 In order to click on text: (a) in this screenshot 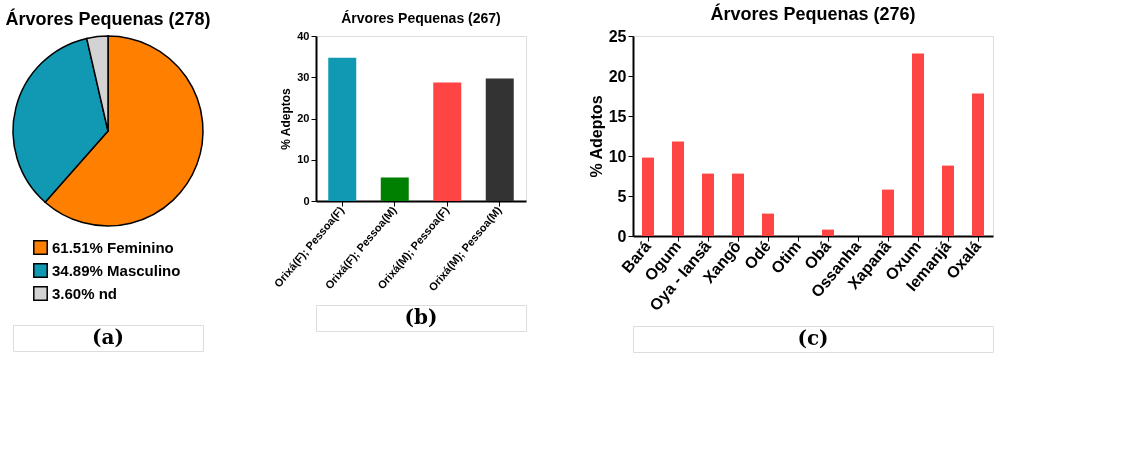, I will do `click(108, 337)`.